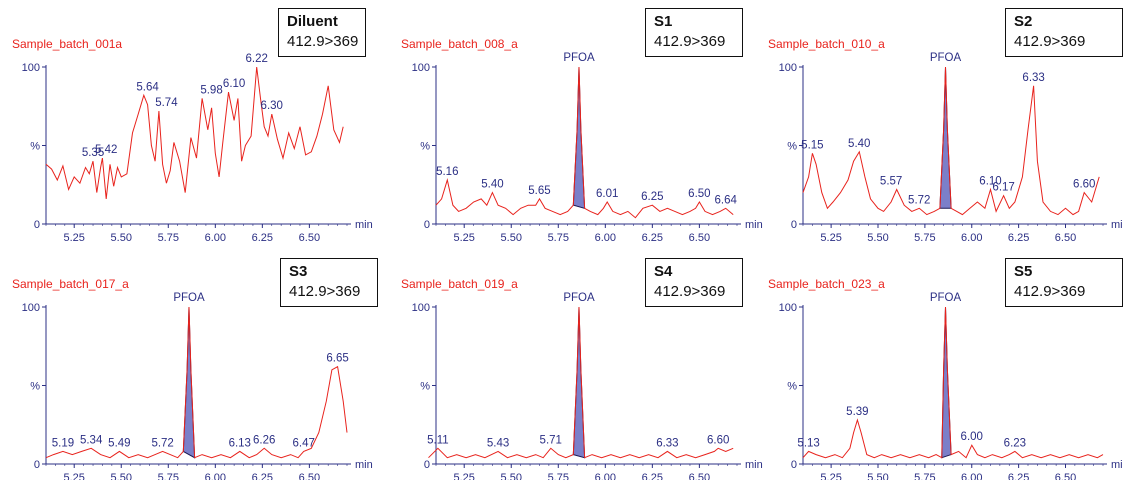  What do you see at coordinates (663, 271) in the screenshot?
I see `compound-label: S4` at bounding box center [663, 271].